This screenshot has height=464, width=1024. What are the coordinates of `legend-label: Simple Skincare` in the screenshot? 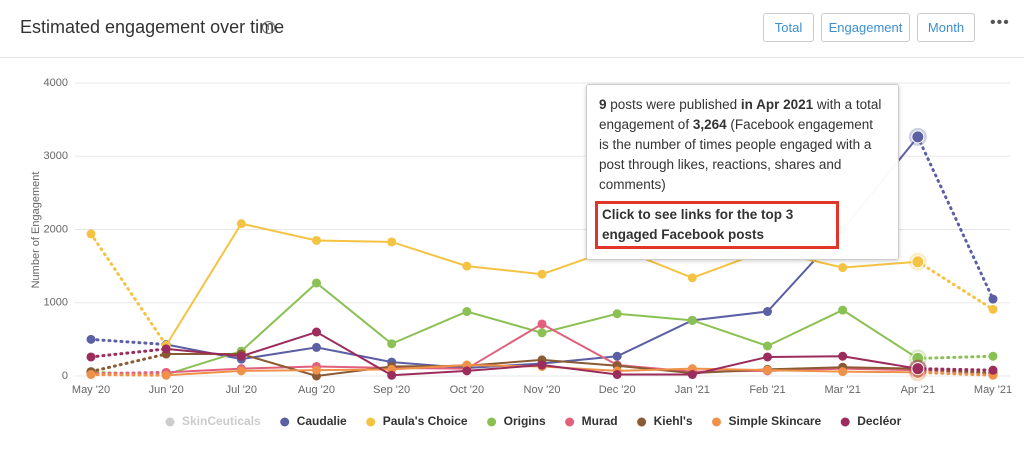 It's located at (775, 421).